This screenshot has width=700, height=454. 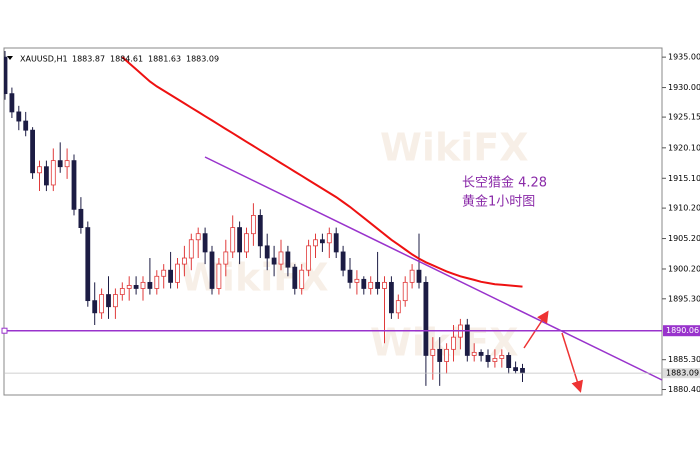 I want to click on header-low: 1881.63, so click(x=164, y=59).